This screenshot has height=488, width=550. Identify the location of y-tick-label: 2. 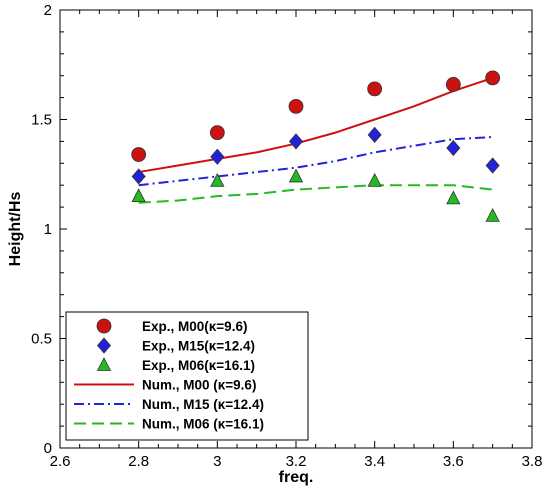
(48, 10).